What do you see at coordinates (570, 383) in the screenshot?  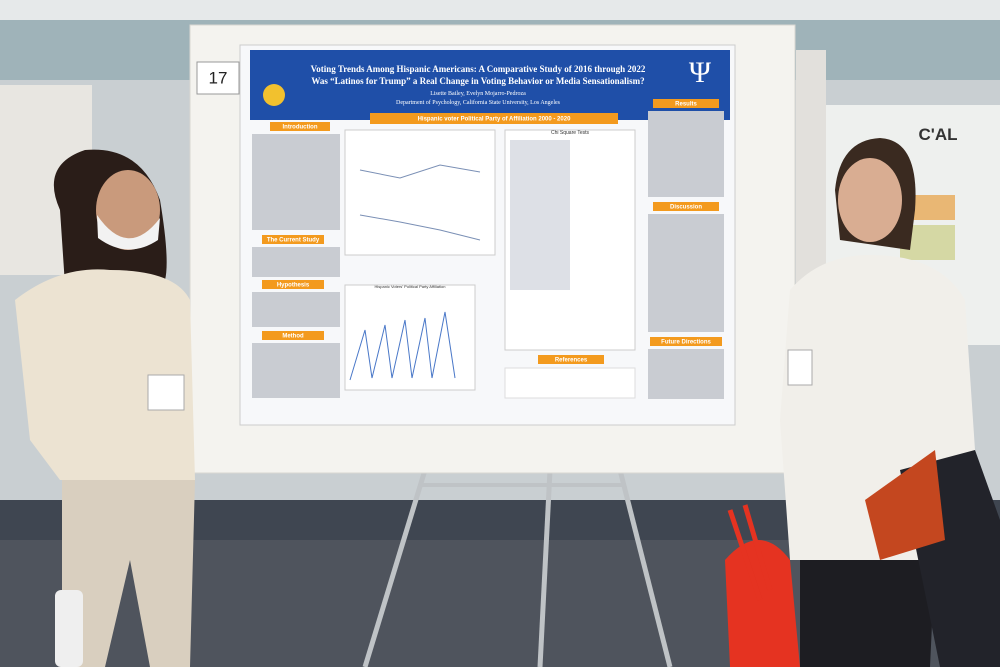 I see `references-box` at bounding box center [570, 383].